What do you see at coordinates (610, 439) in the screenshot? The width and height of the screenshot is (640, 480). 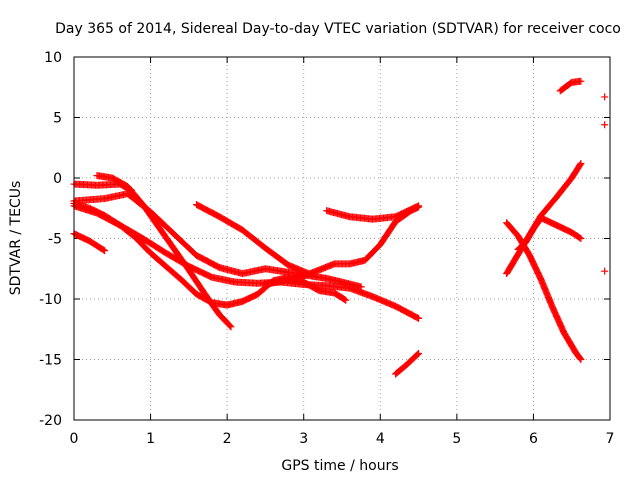 I see `x-tick-label: 7` at bounding box center [610, 439].